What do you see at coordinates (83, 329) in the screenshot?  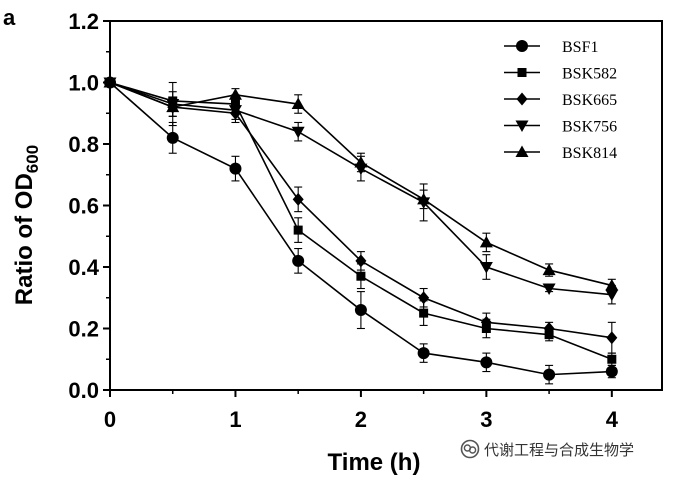 I see `y-tick-label: 0.2` at bounding box center [83, 329].